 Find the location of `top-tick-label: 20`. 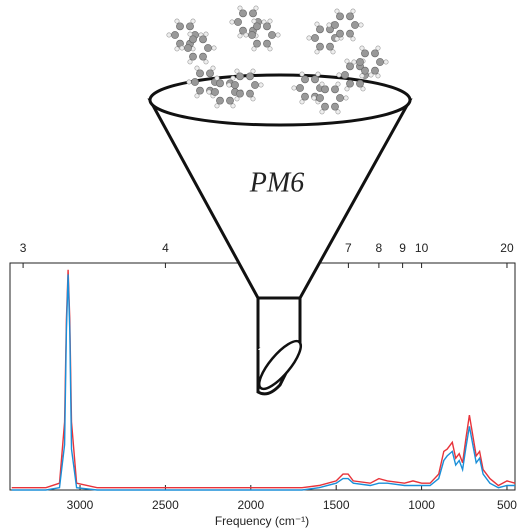

top-tick-label: 20 is located at coordinates (507, 248).